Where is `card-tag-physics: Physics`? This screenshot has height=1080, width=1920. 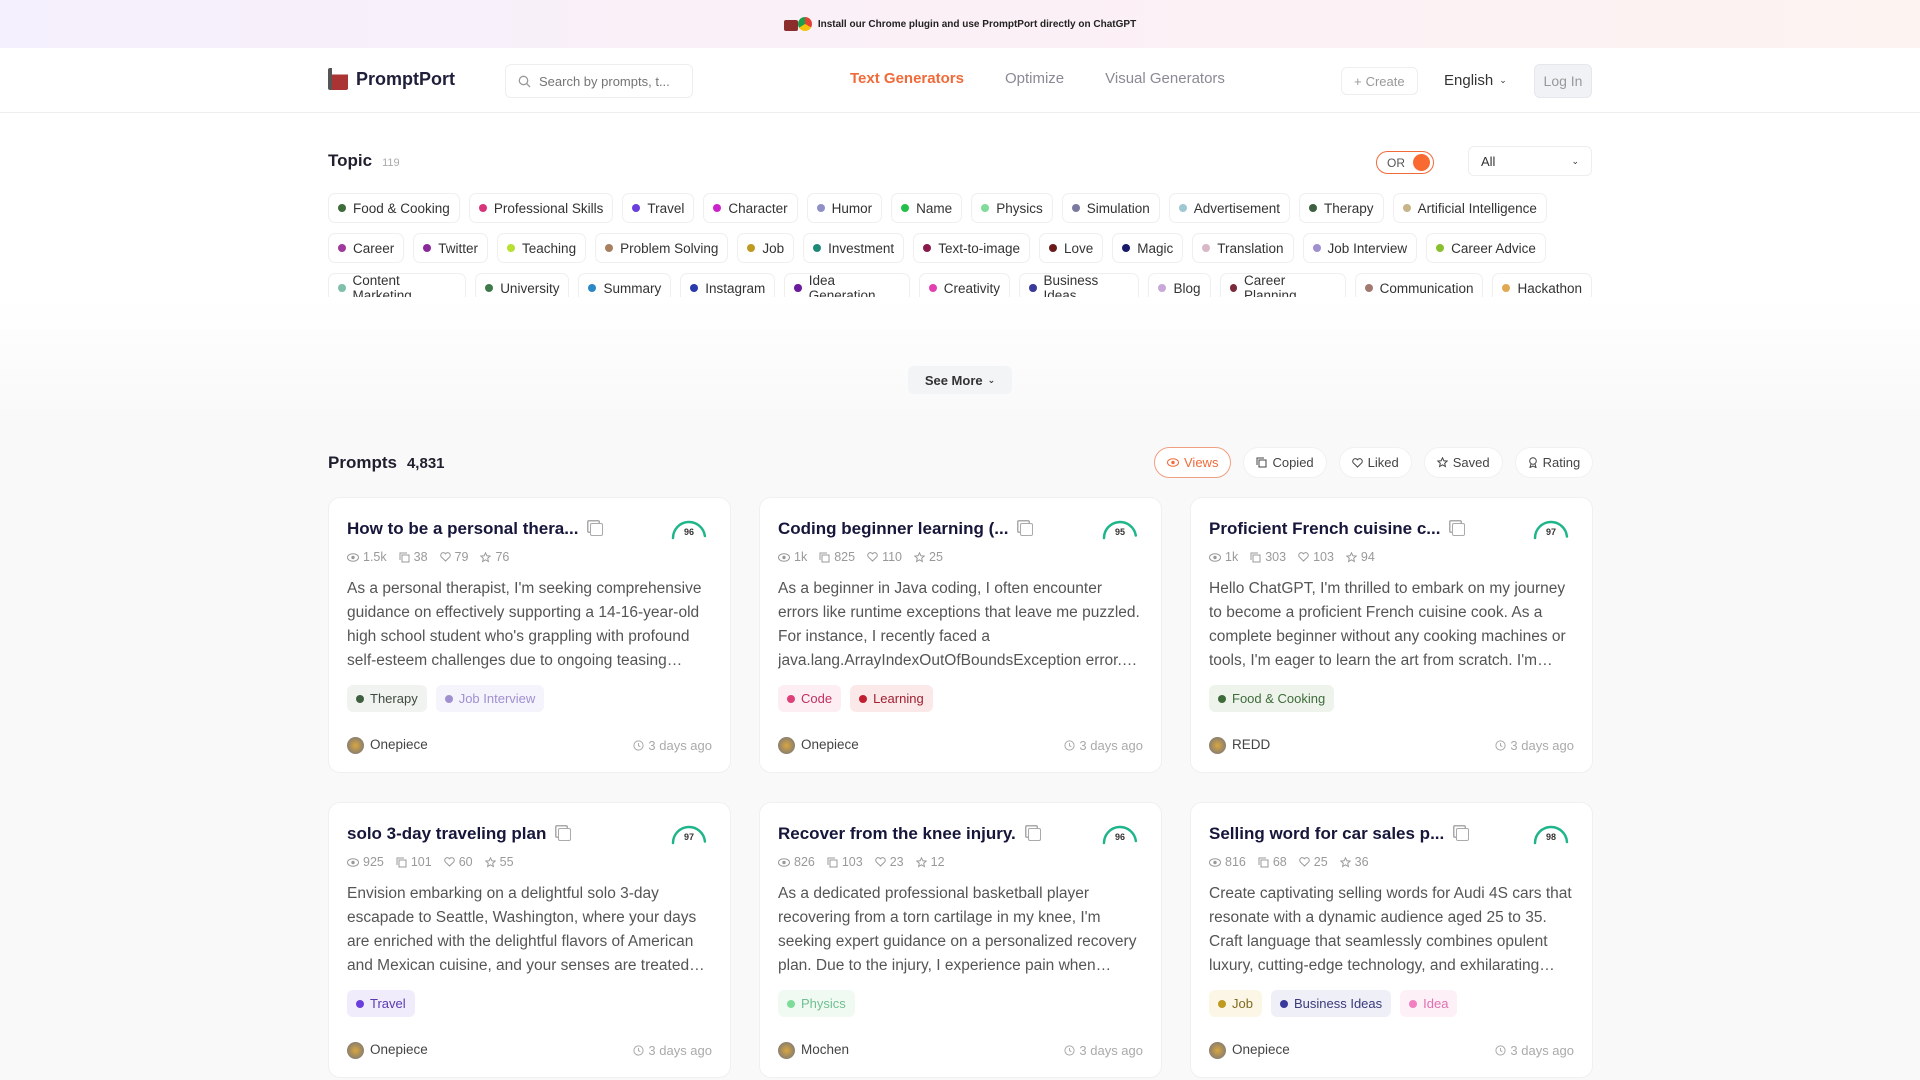
card-tag-physics: Physics is located at coordinates (816, 1003).